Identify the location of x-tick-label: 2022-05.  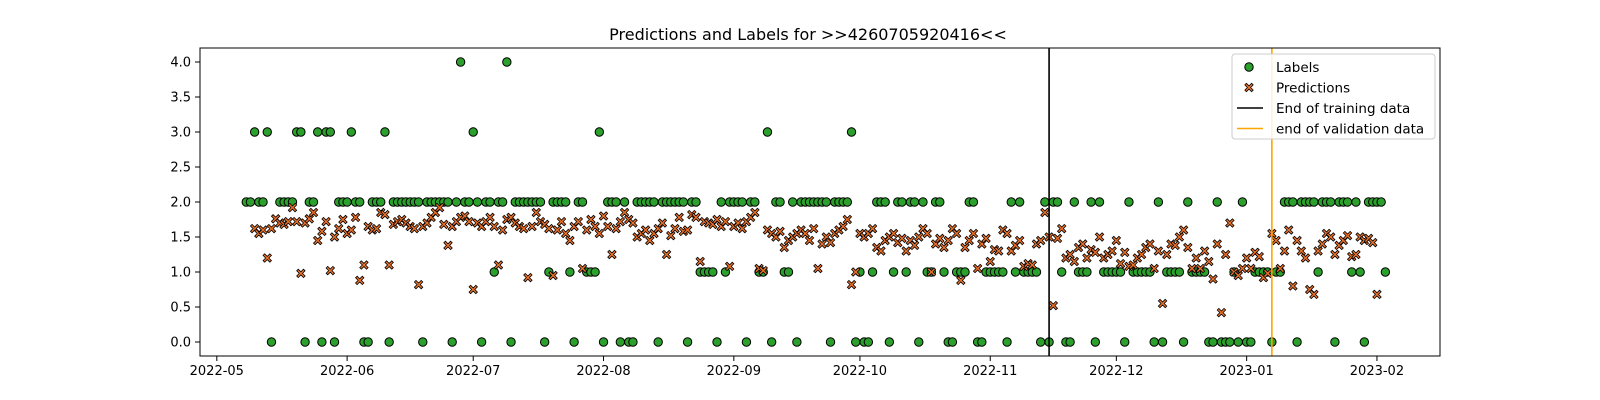
(217, 371).